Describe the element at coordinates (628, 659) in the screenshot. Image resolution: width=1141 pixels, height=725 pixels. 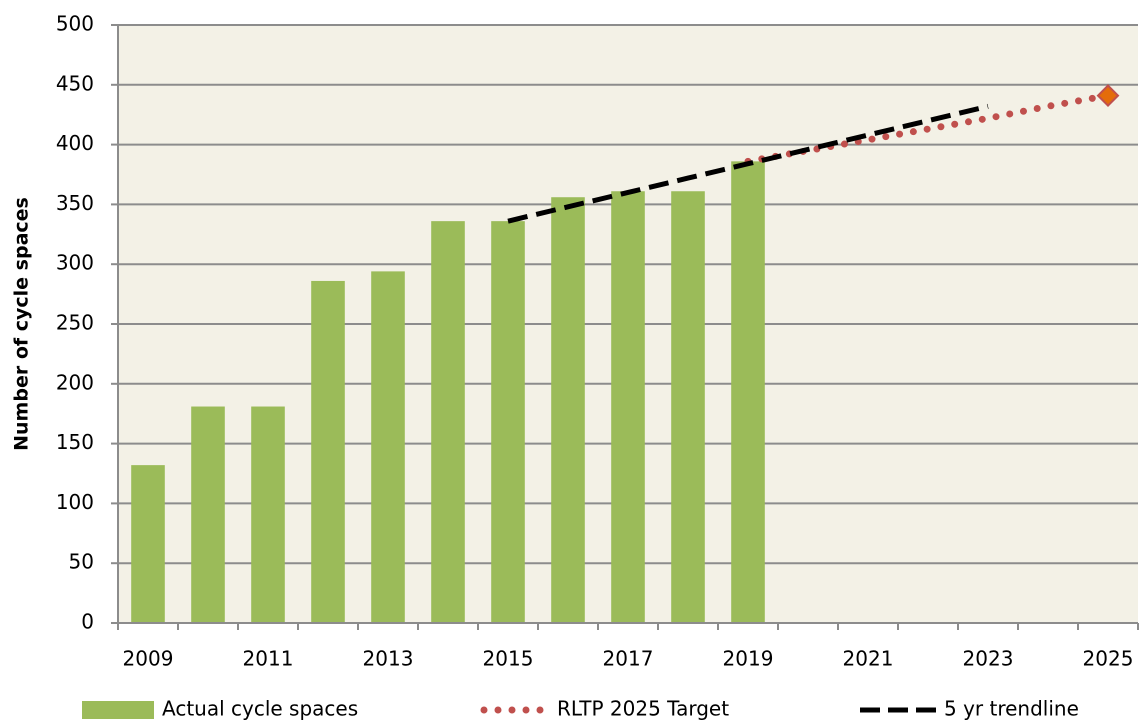
I see `x-tick-label: 2017` at that location.